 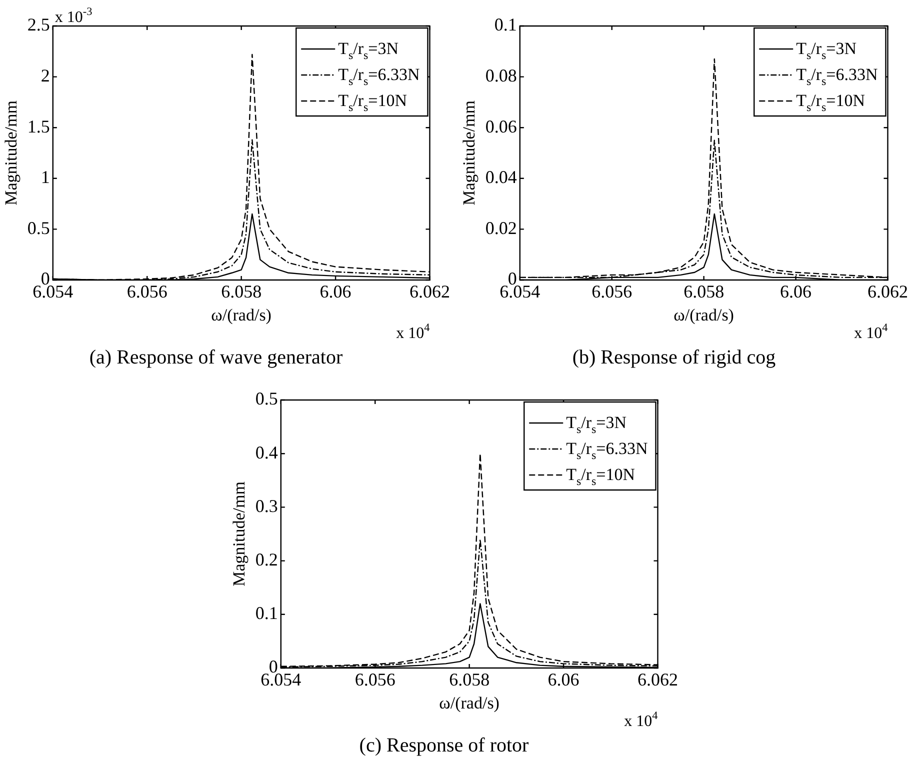 What do you see at coordinates (674, 357) in the screenshot?
I see `text: (b) Response of rigid cog` at bounding box center [674, 357].